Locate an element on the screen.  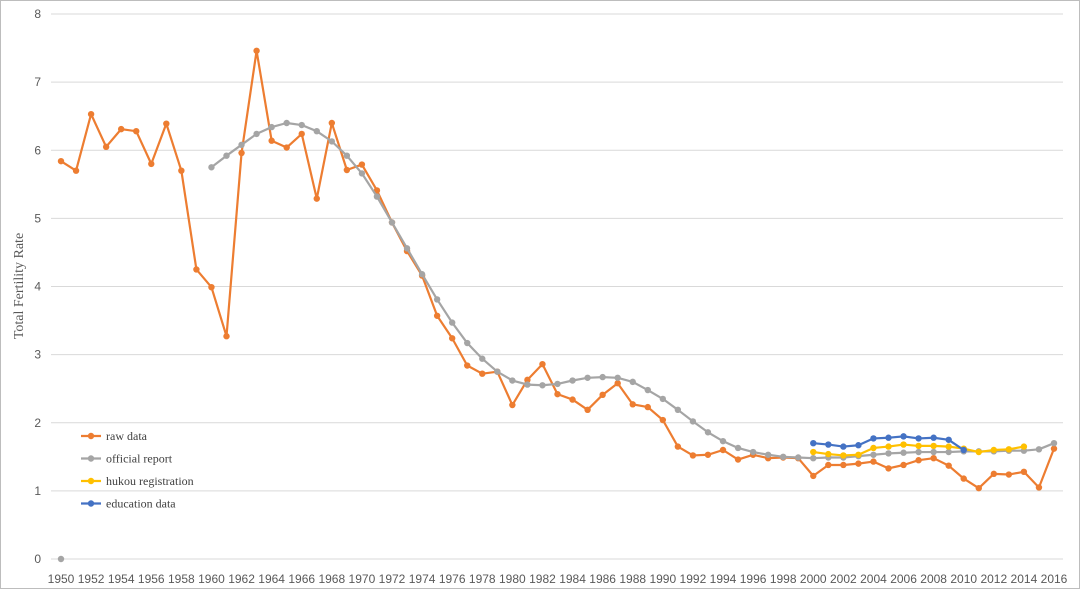
point-official-report-1975 is located at coordinates (437, 299).